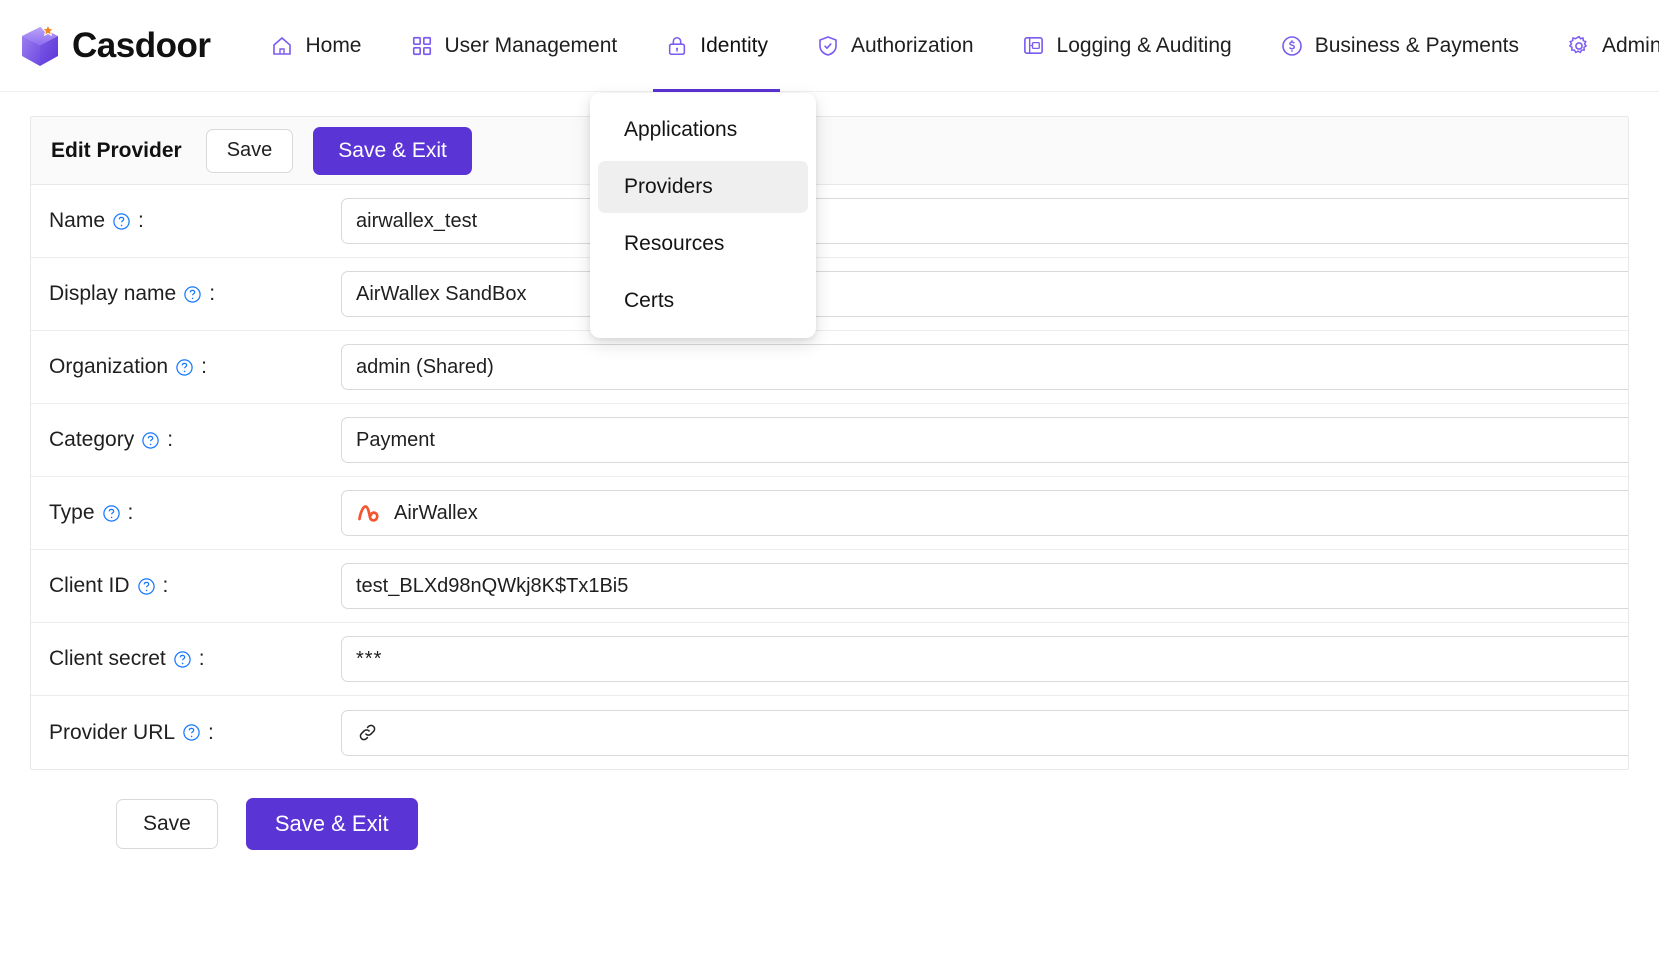 This screenshot has width=1659, height=958. I want to click on card-header: Edit Provider Save Save & Exit, so click(829, 151).